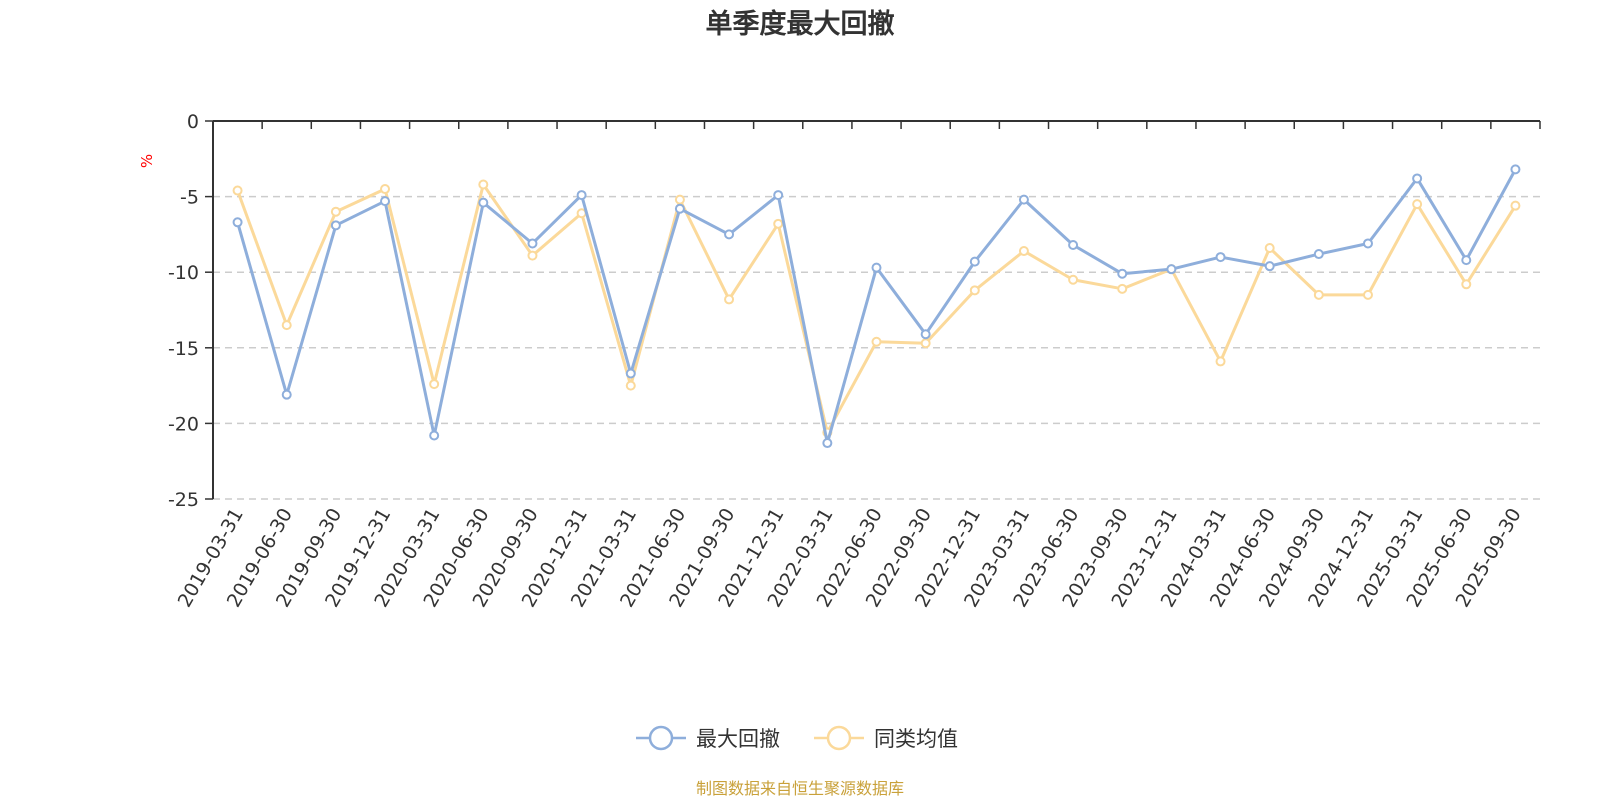 The height and width of the screenshot is (800, 1600). I want to click on y-tick-label: -15, so click(183, 349).